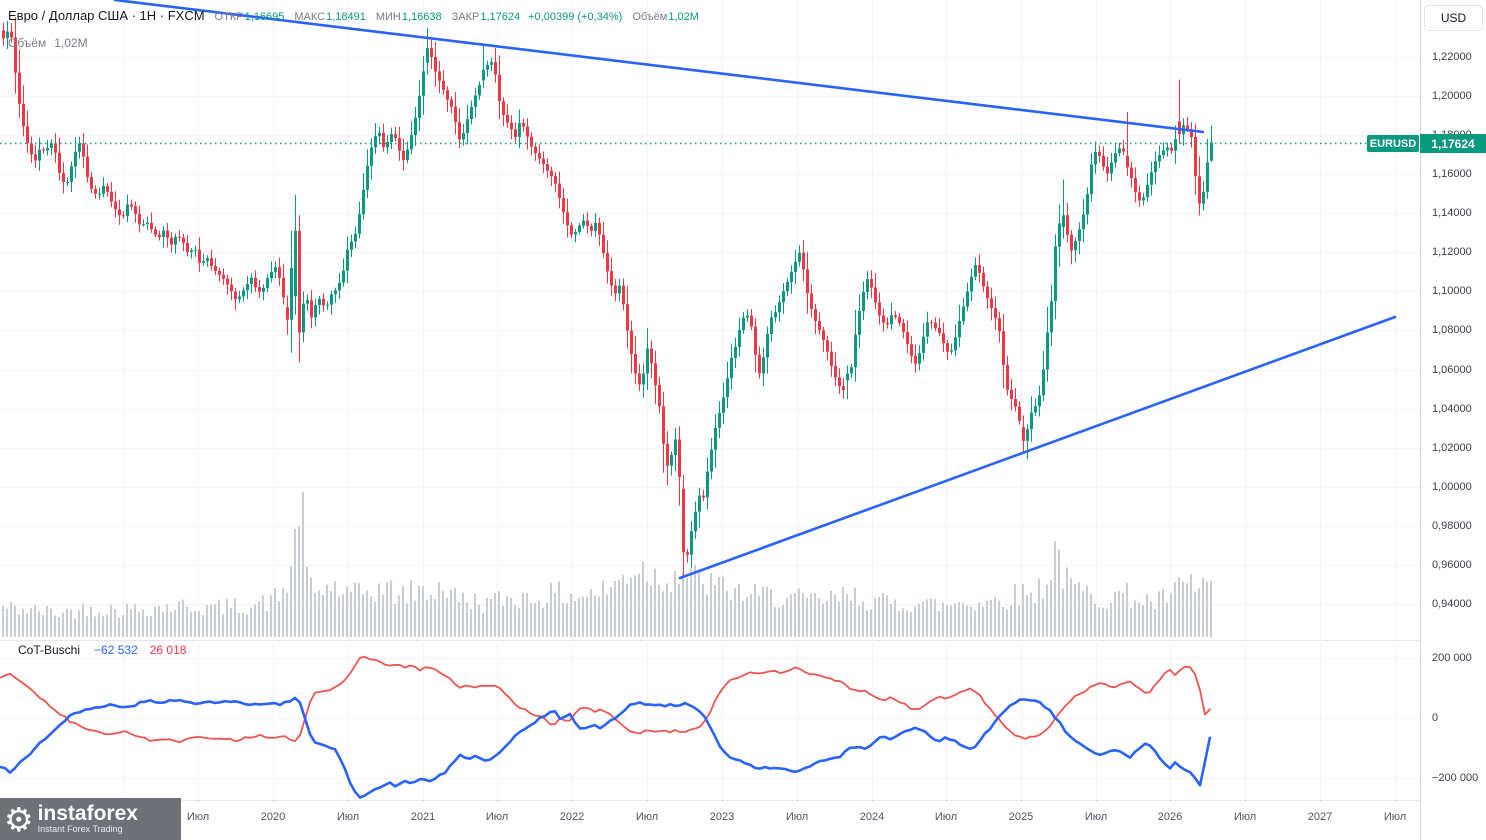 Image resolution: width=1486 pixels, height=840 pixels. What do you see at coordinates (87, 813) in the screenshot?
I see `watermark-title: instaforex` at bounding box center [87, 813].